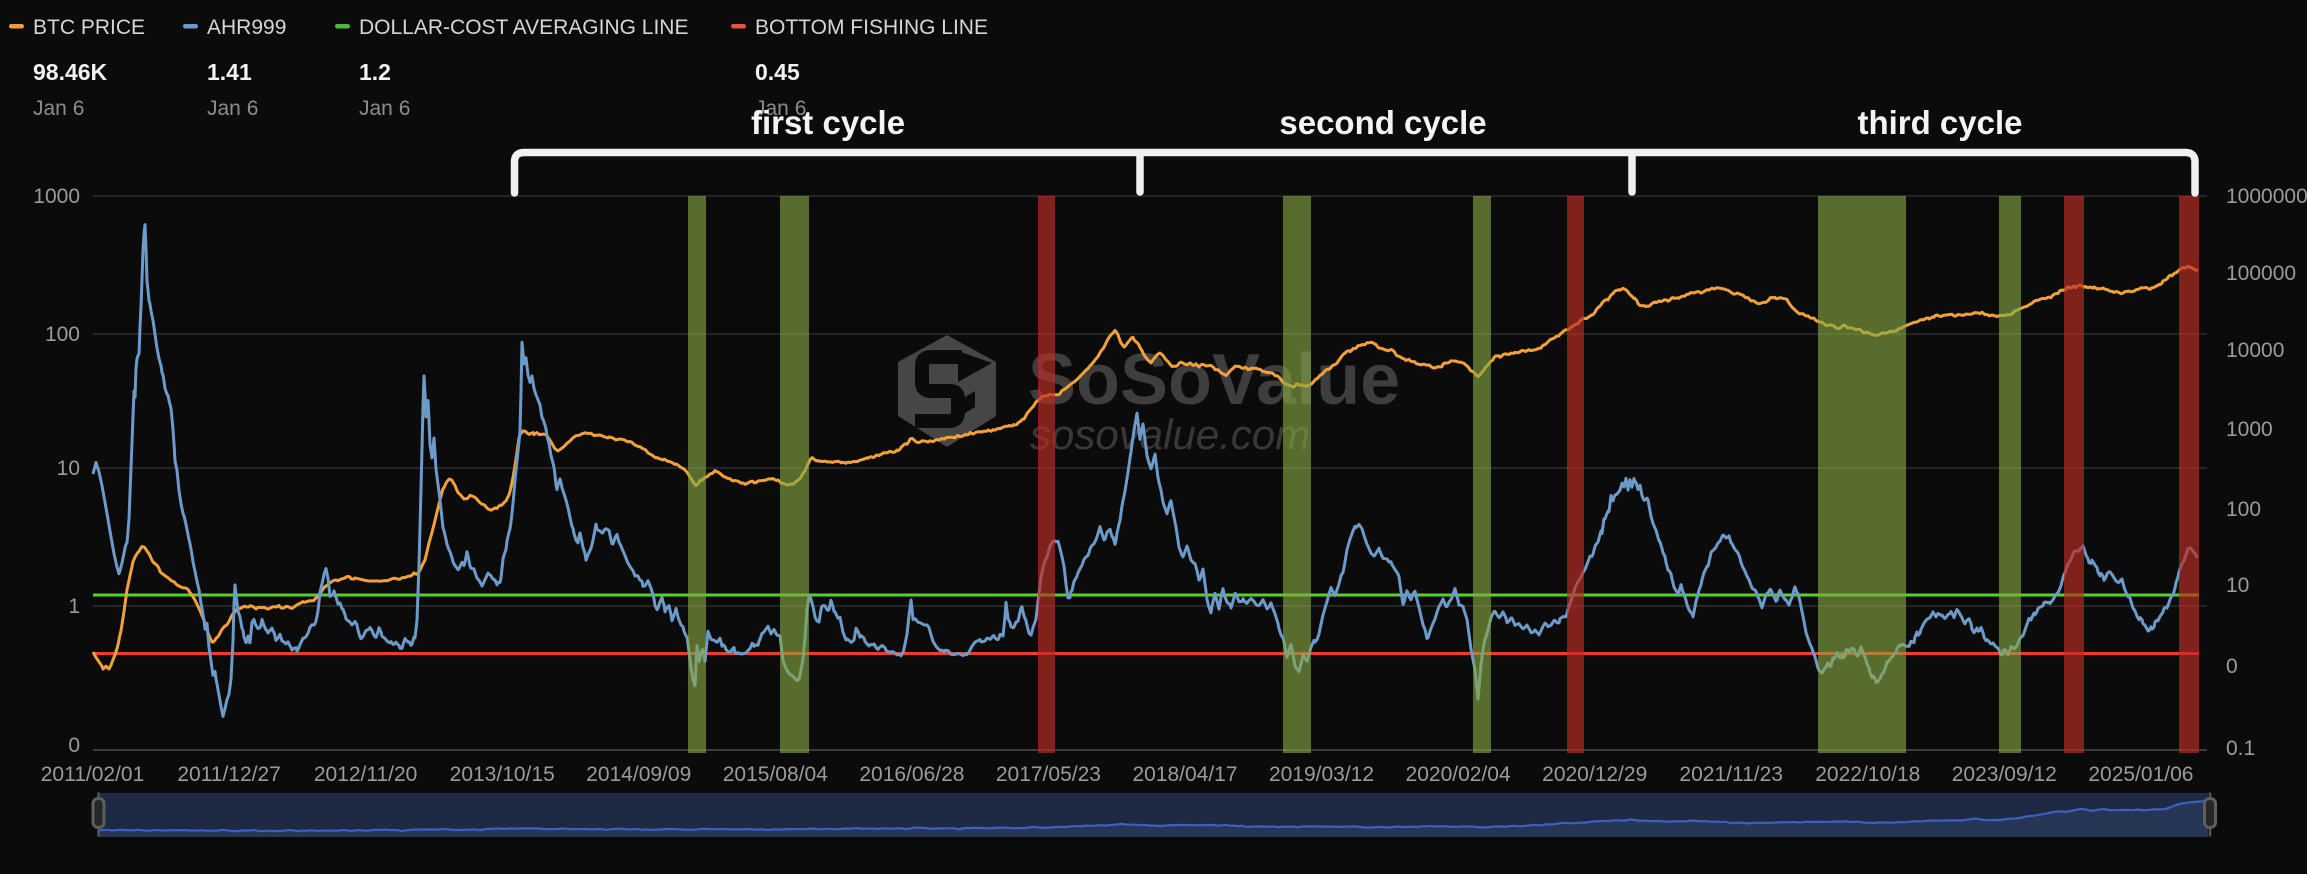 The height and width of the screenshot is (874, 2307). I want to click on svg-text: 0.45, so click(777, 72).